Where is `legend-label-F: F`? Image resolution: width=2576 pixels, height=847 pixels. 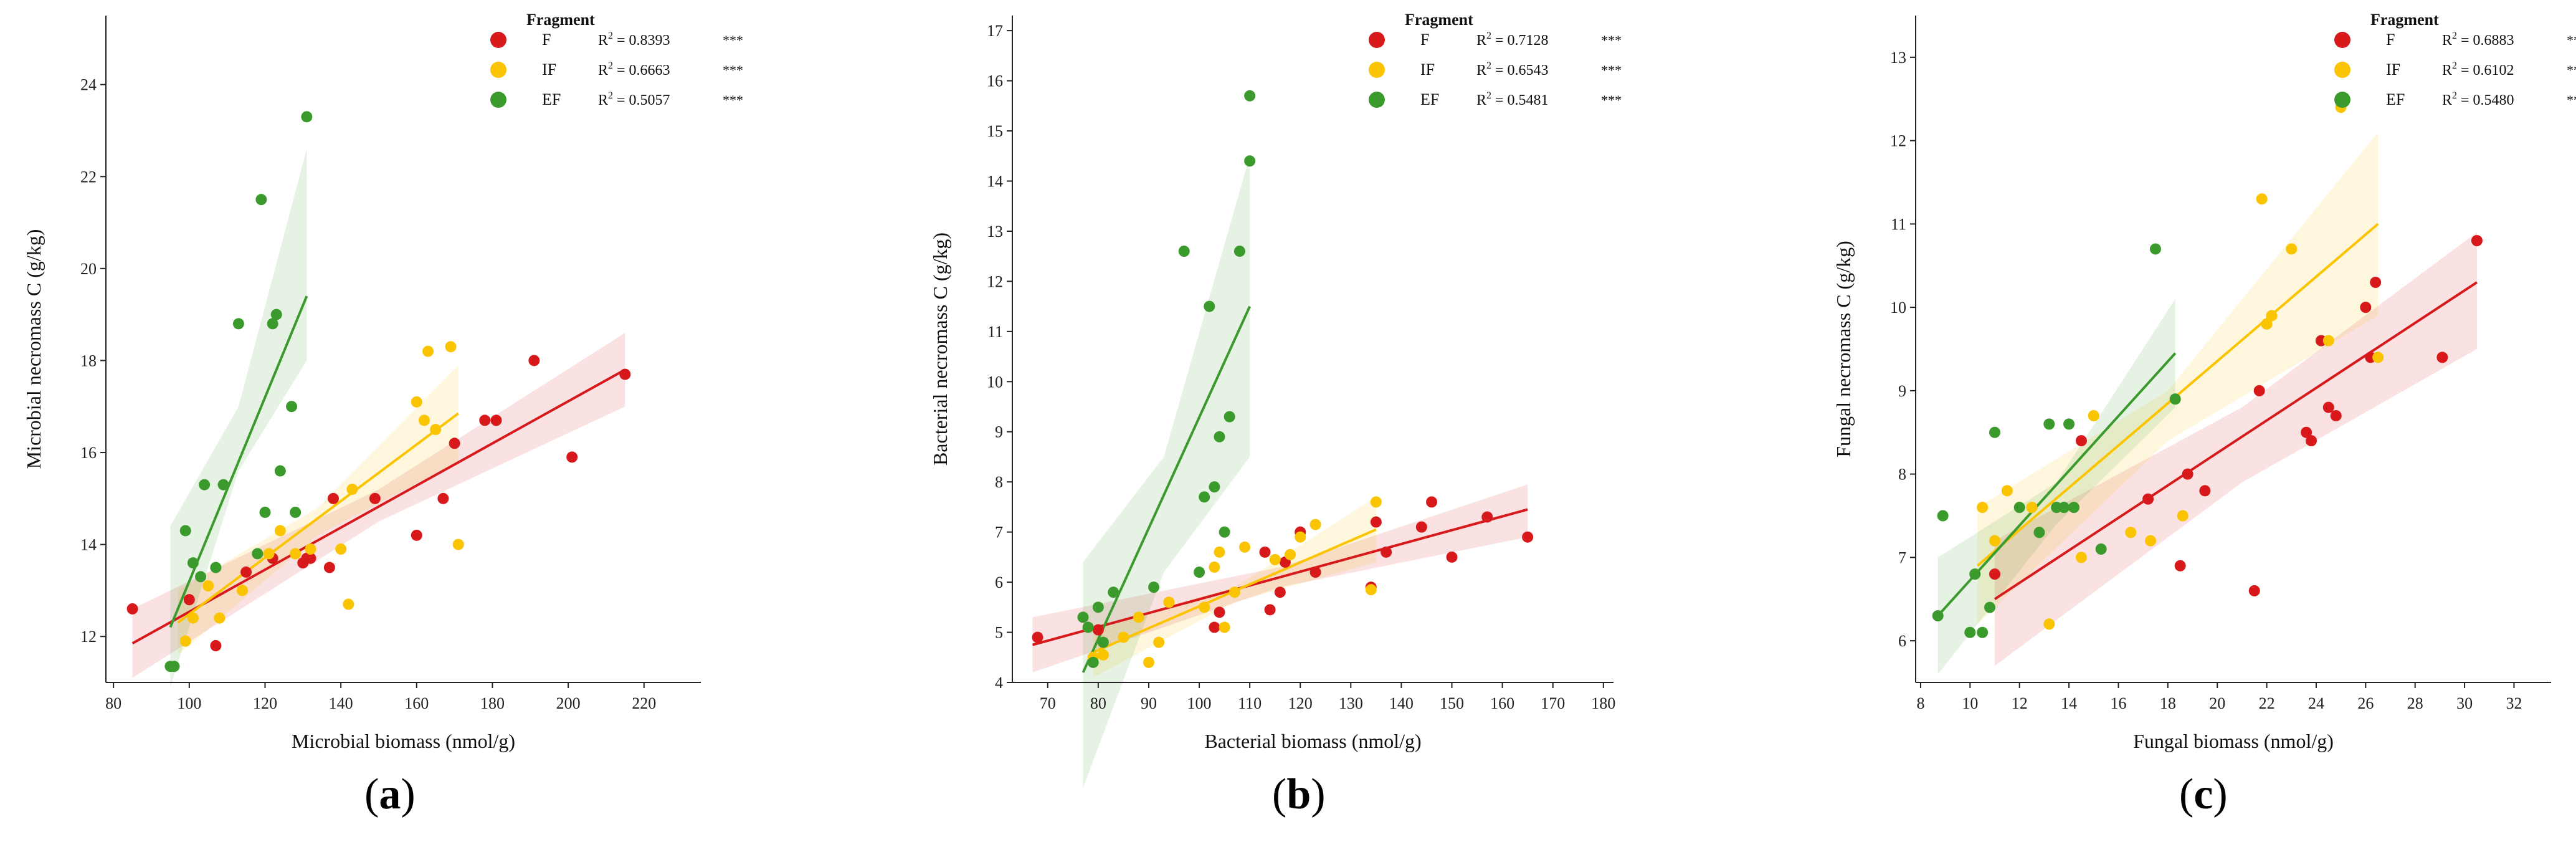
legend-label-F: F is located at coordinates (1424, 40).